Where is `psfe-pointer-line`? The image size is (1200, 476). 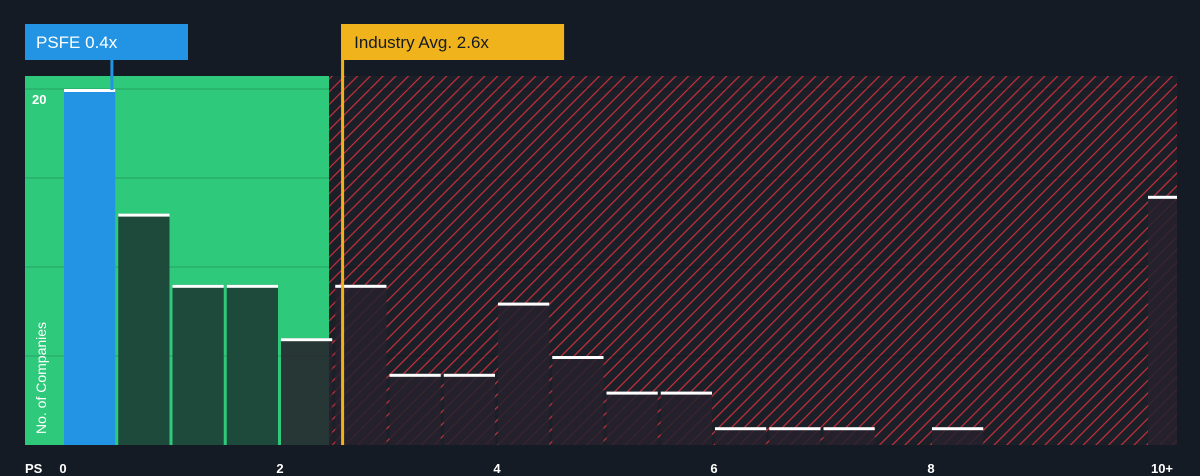
psfe-pointer-line is located at coordinates (112, 75).